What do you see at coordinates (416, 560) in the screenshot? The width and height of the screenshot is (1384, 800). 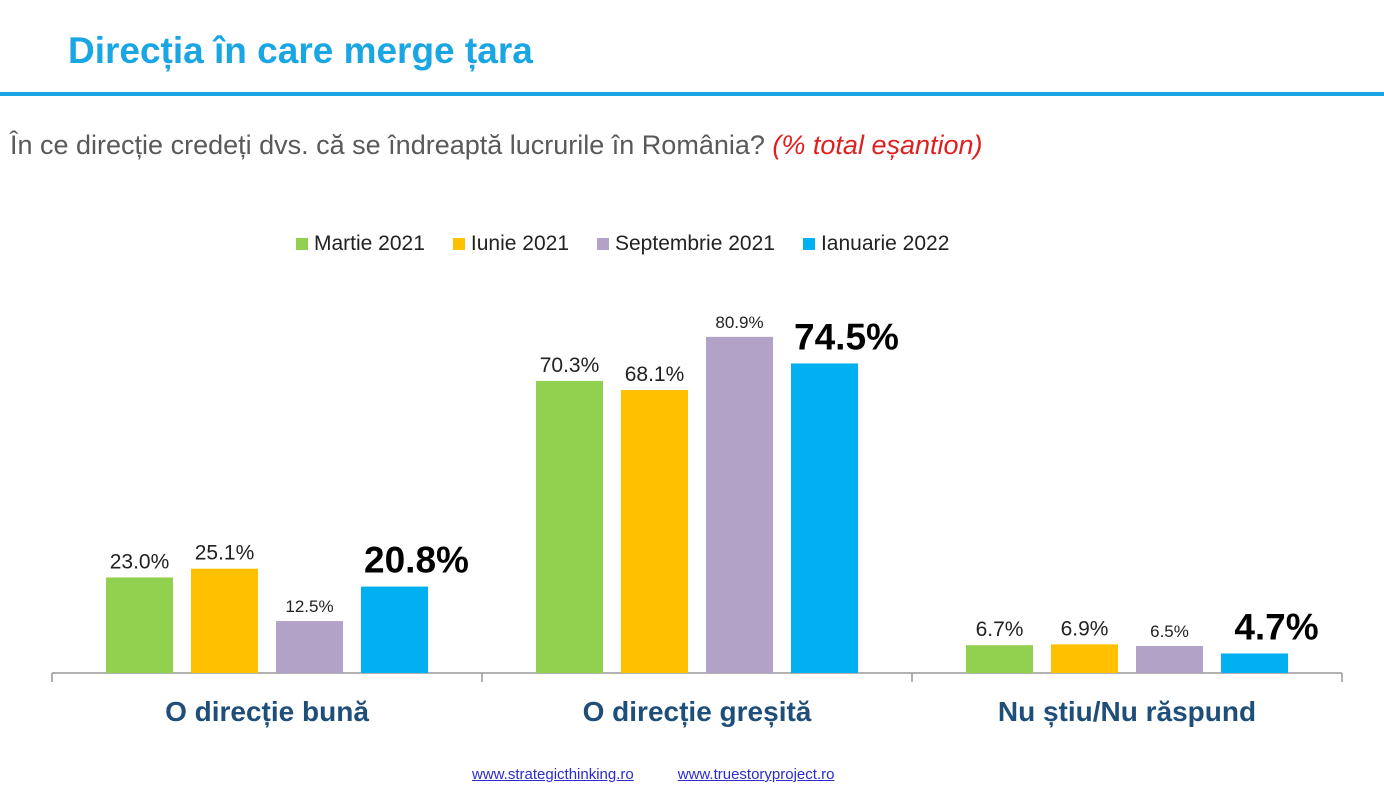 I see `data-label: 20.8%` at bounding box center [416, 560].